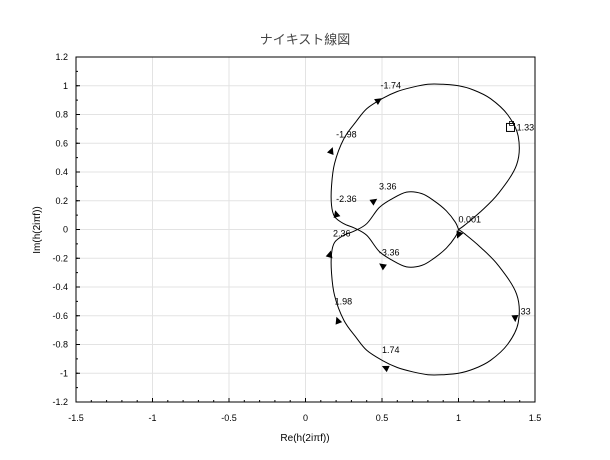 The image size is (610, 460). I want to click on y-tick-label: -0.4, so click(60, 287).